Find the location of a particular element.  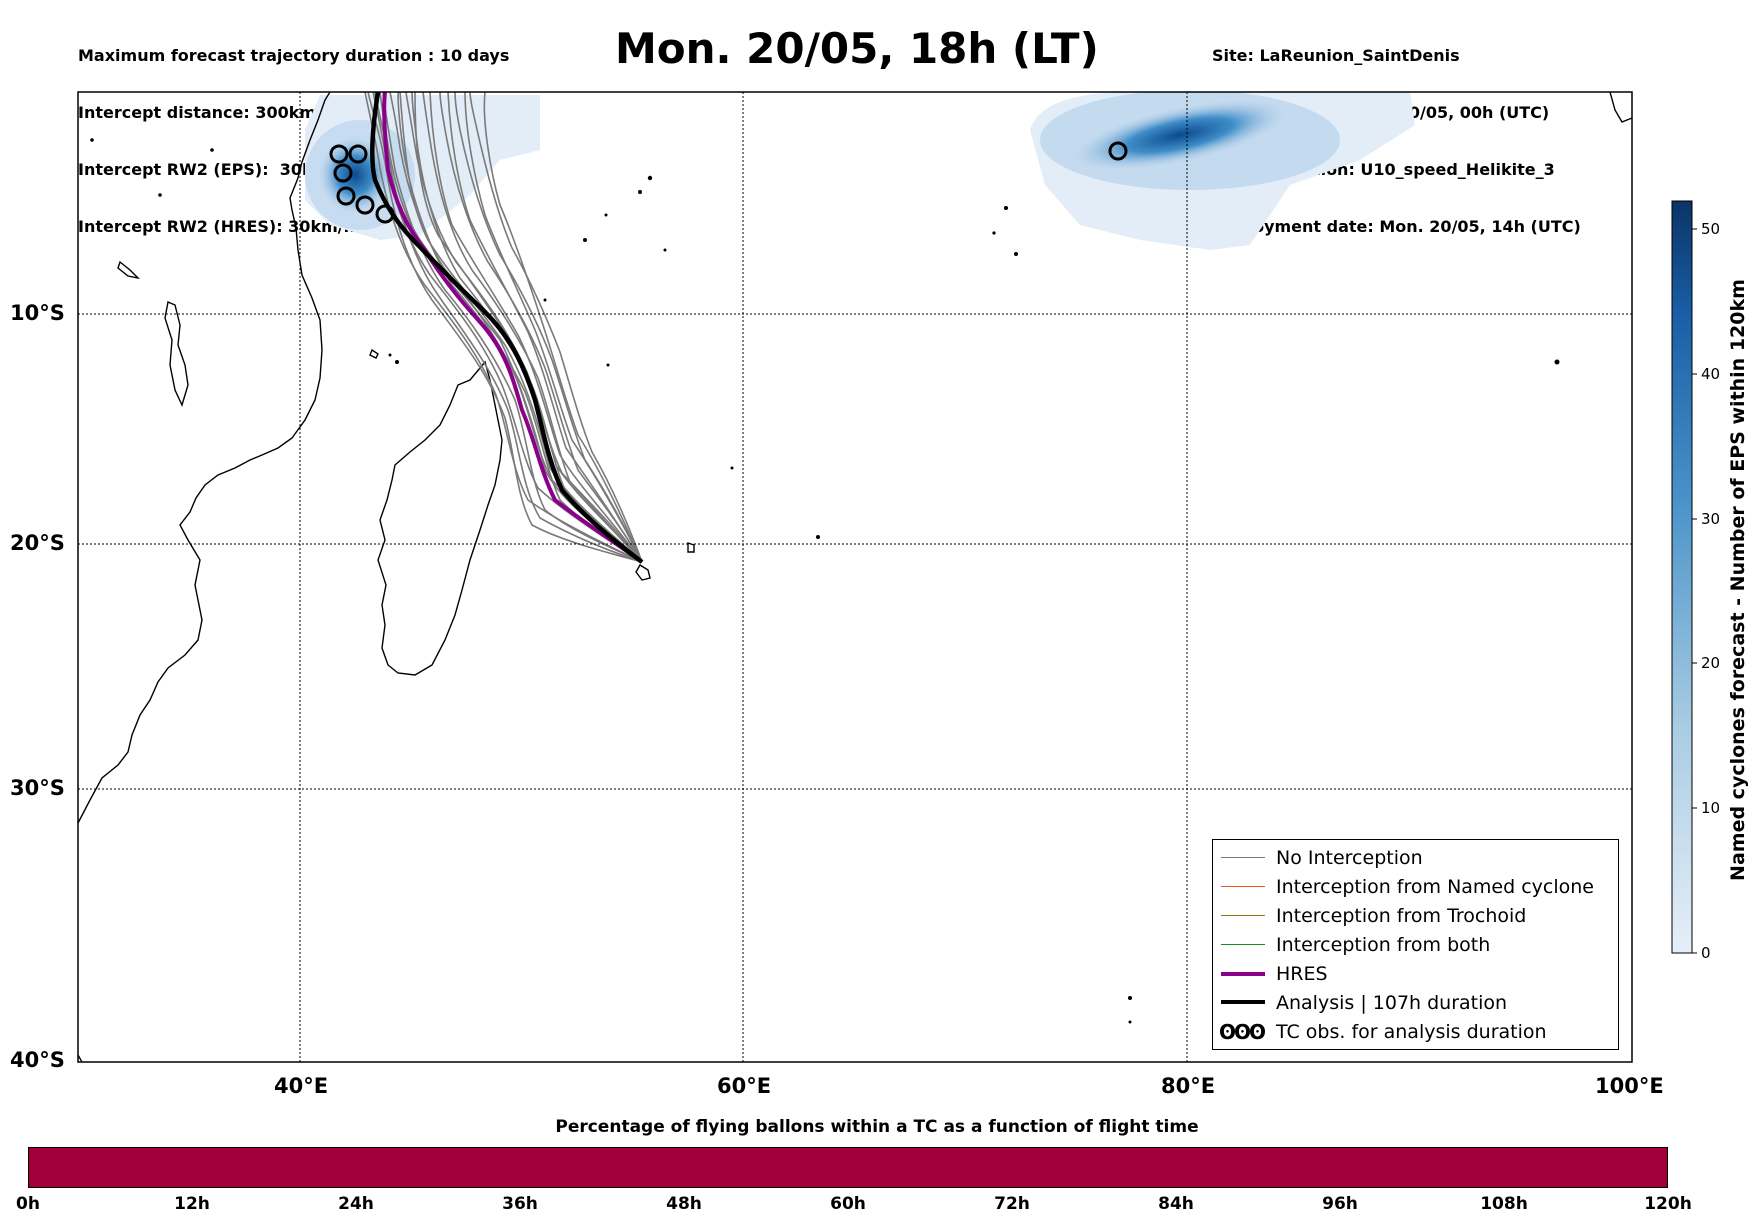

legend-swatch-named-cyclone is located at coordinates (1243, 886).